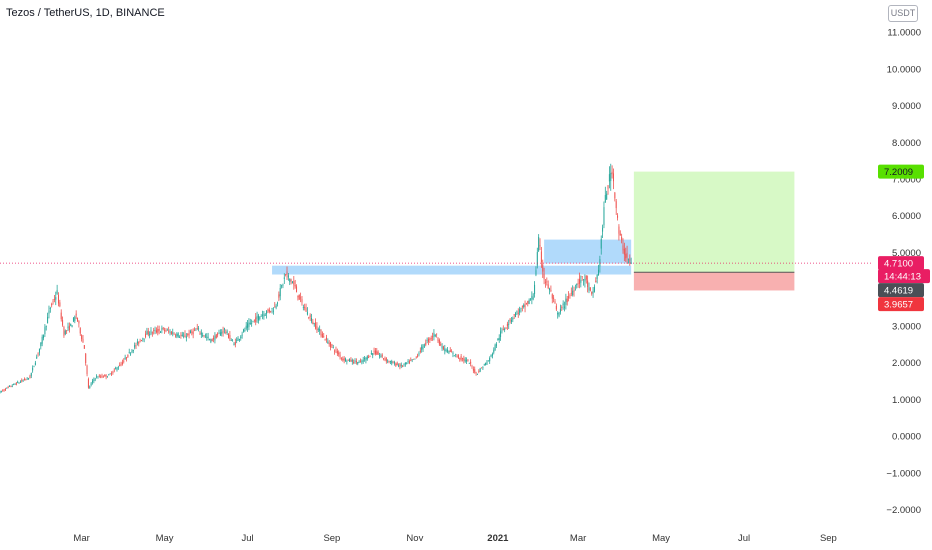 Image resolution: width=932 pixels, height=550 pixels. What do you see at coordinates (578, 538) in the screenshot?
I see `x-tick-label: Mar` at bounding box center [578, 538].